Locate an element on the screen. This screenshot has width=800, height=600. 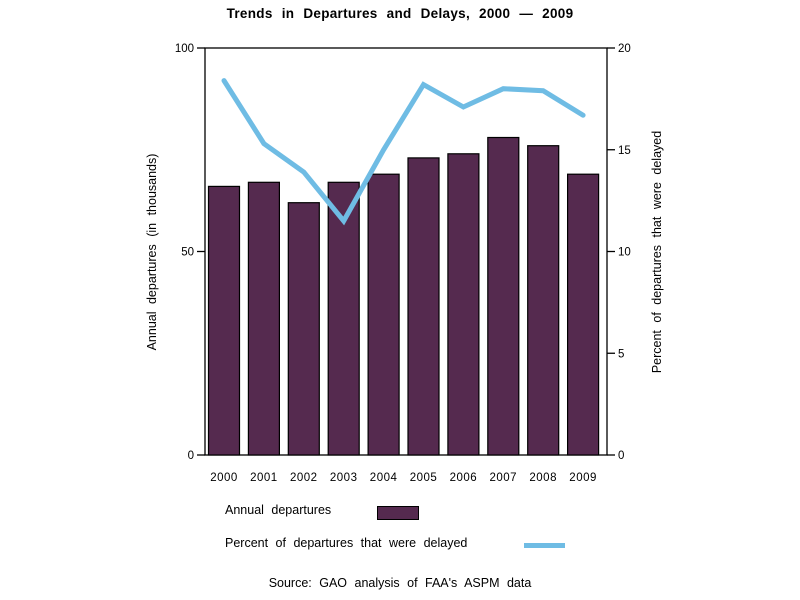
year-label-2009: 2009 is located at coordinates (583, 478).